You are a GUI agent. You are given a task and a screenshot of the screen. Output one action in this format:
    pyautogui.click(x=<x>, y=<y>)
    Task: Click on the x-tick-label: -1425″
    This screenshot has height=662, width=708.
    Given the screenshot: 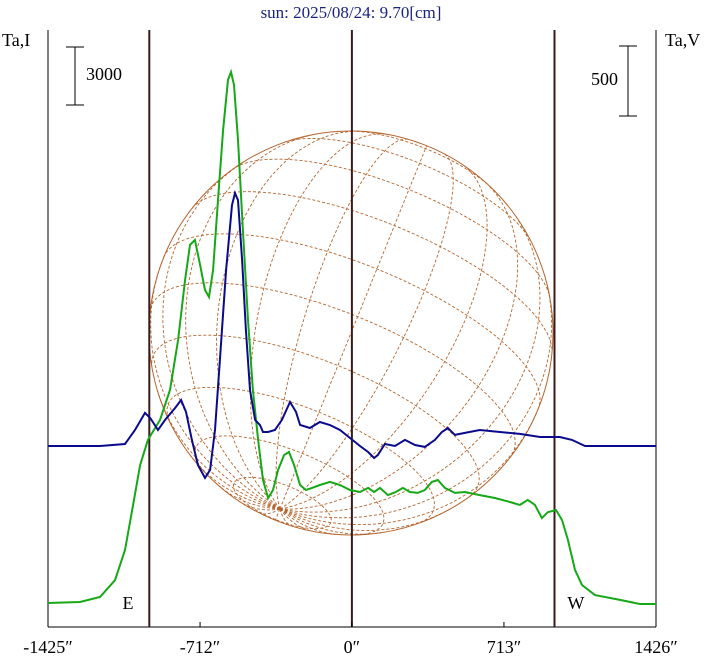 What is the action you would take?
    pyautogui.click(x=48, y=647)
    